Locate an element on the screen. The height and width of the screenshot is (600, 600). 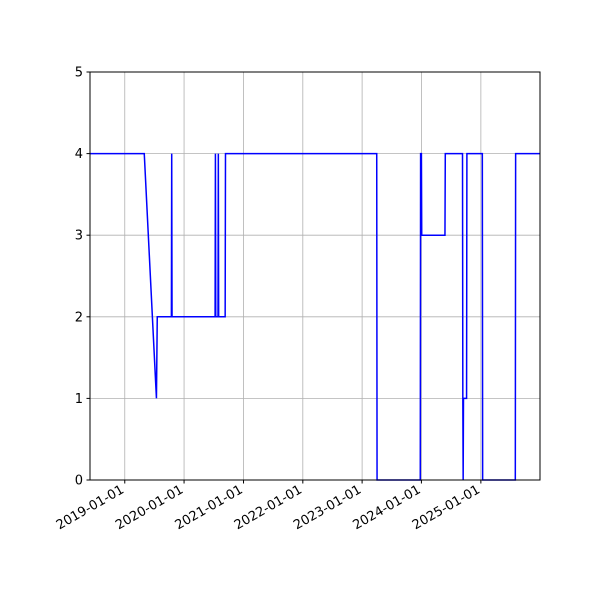
y-tick-label: 3 is located at coordinates (79, 236).